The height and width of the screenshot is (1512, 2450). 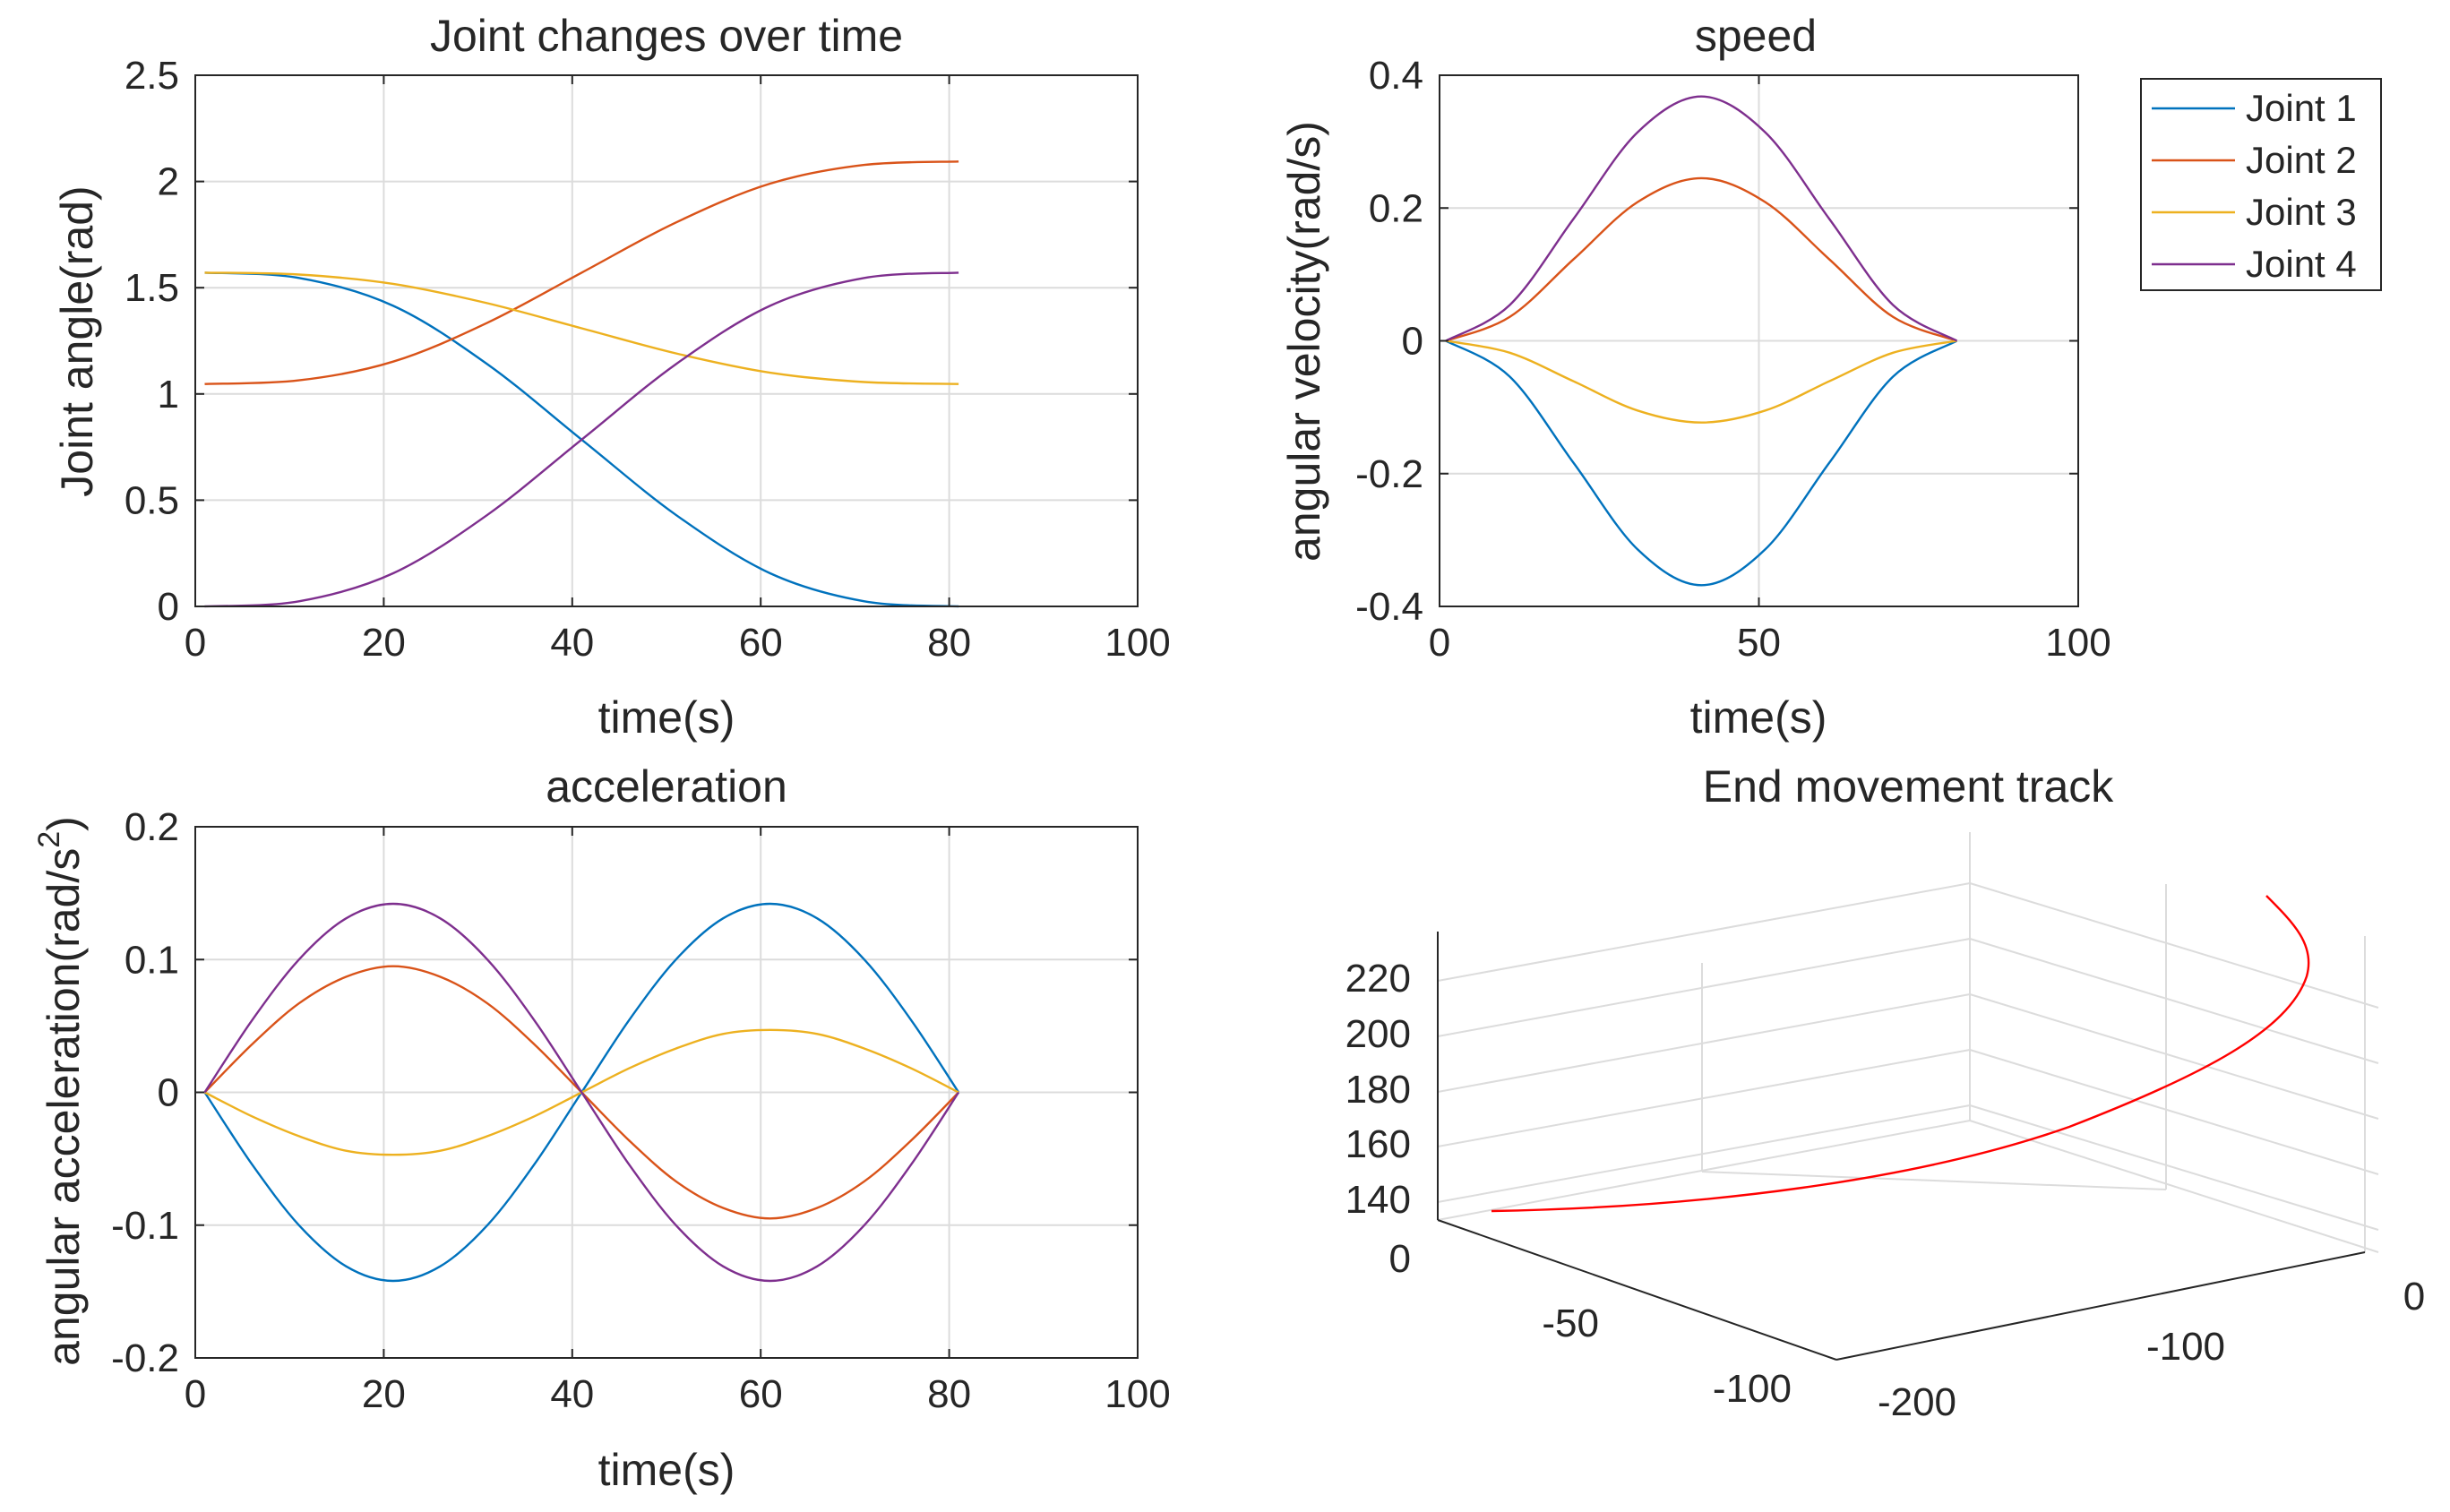 I want to click on acceleration-ylabel-sup: 2, so click(x=49, y=840).